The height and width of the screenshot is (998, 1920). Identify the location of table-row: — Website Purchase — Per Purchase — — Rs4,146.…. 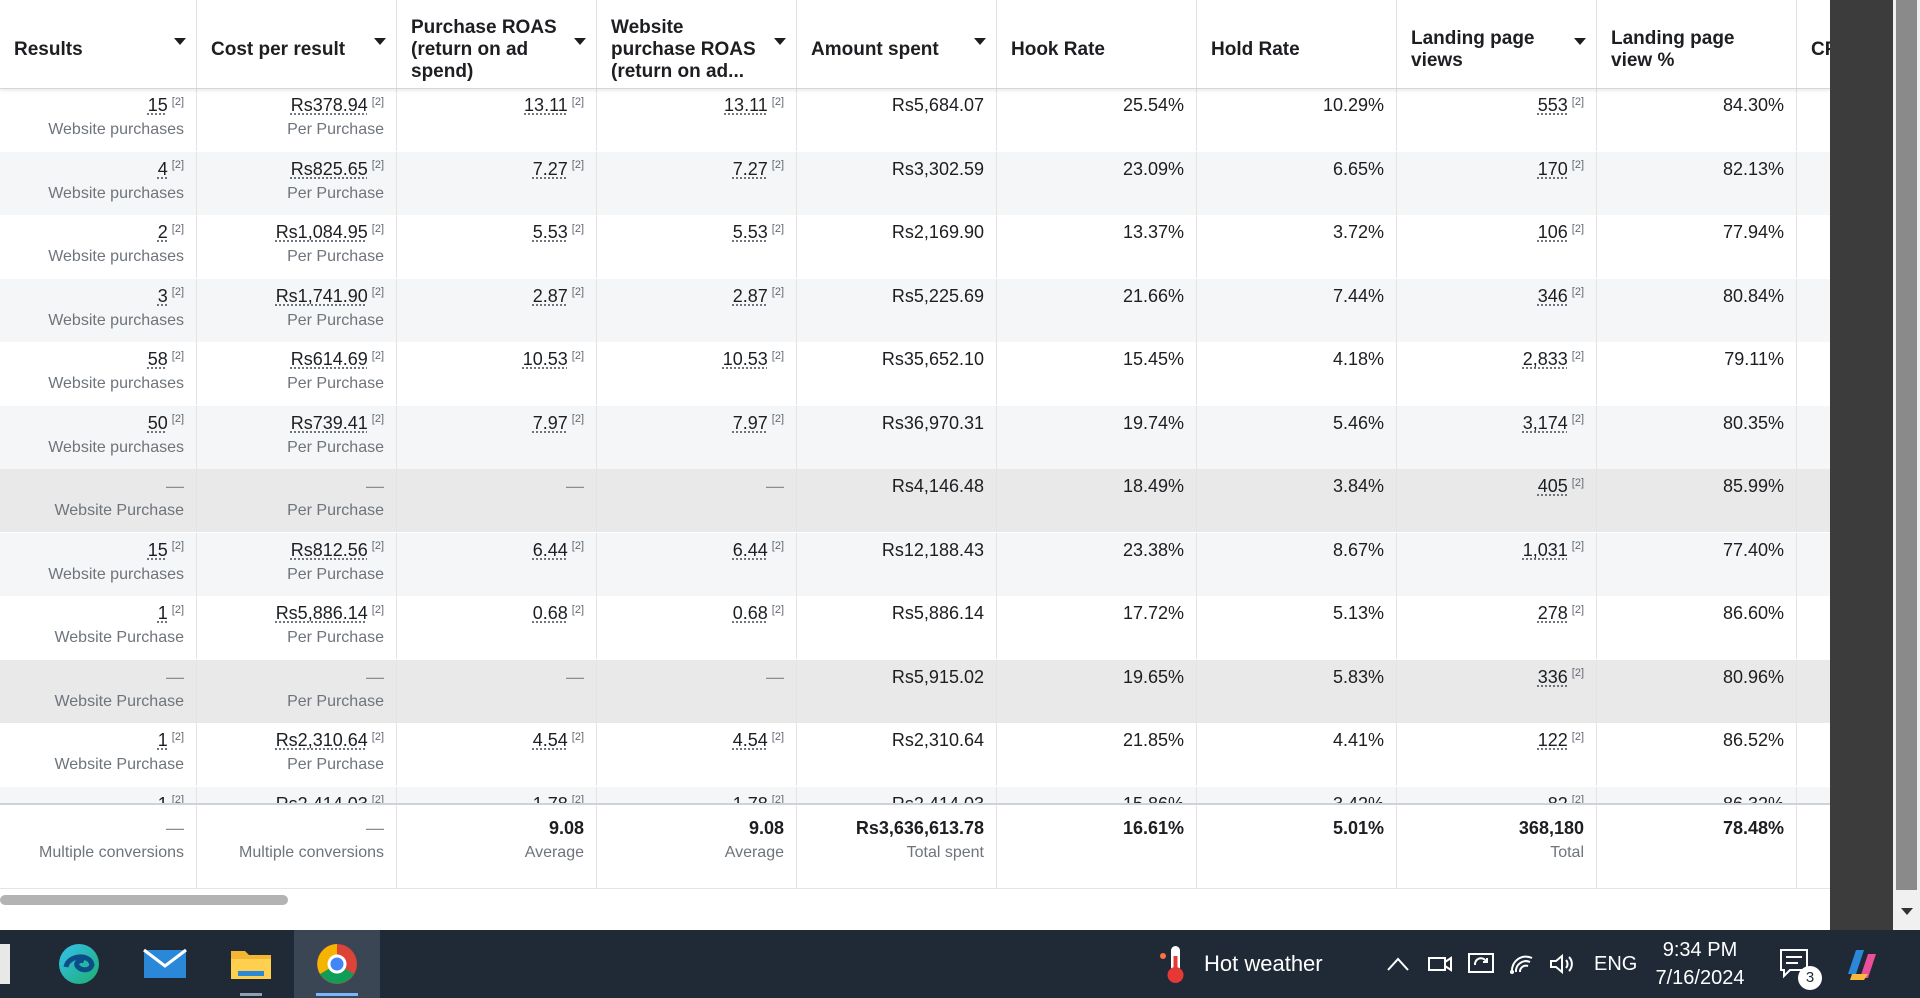
(915, 500).